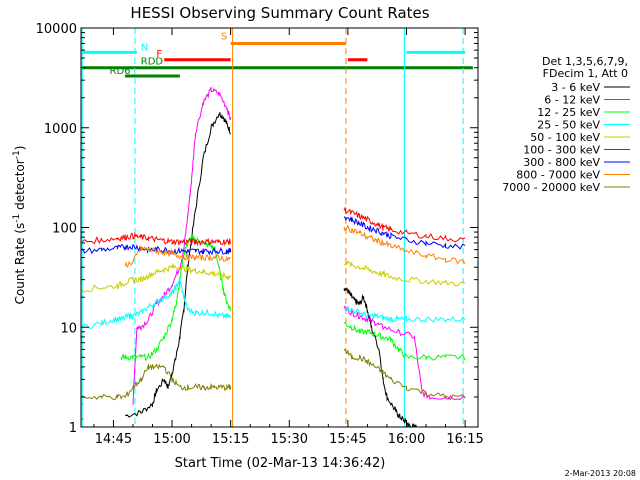  Describe the element at coordinates (56, 29) in the screenshot. I see `y-tick-label-4: 10000` at that location.